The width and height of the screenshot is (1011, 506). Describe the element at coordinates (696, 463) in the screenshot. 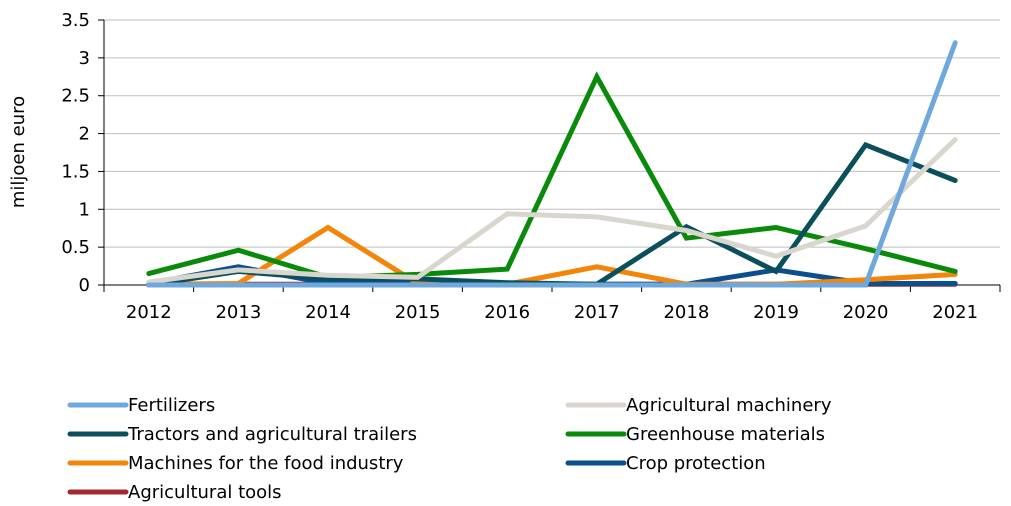

I see `legend-label-crop-protection: Crop protection` at that location.